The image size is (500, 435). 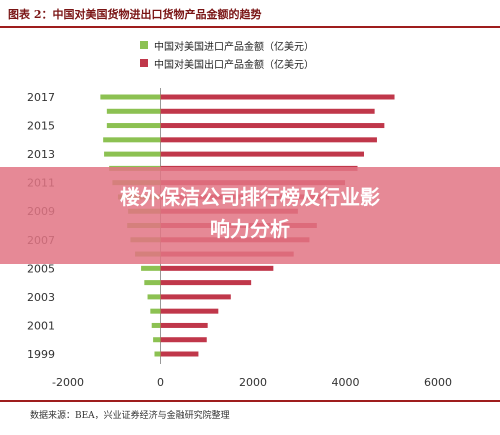 I want to click on legend-swatch-import, so click(x=144, y=45).